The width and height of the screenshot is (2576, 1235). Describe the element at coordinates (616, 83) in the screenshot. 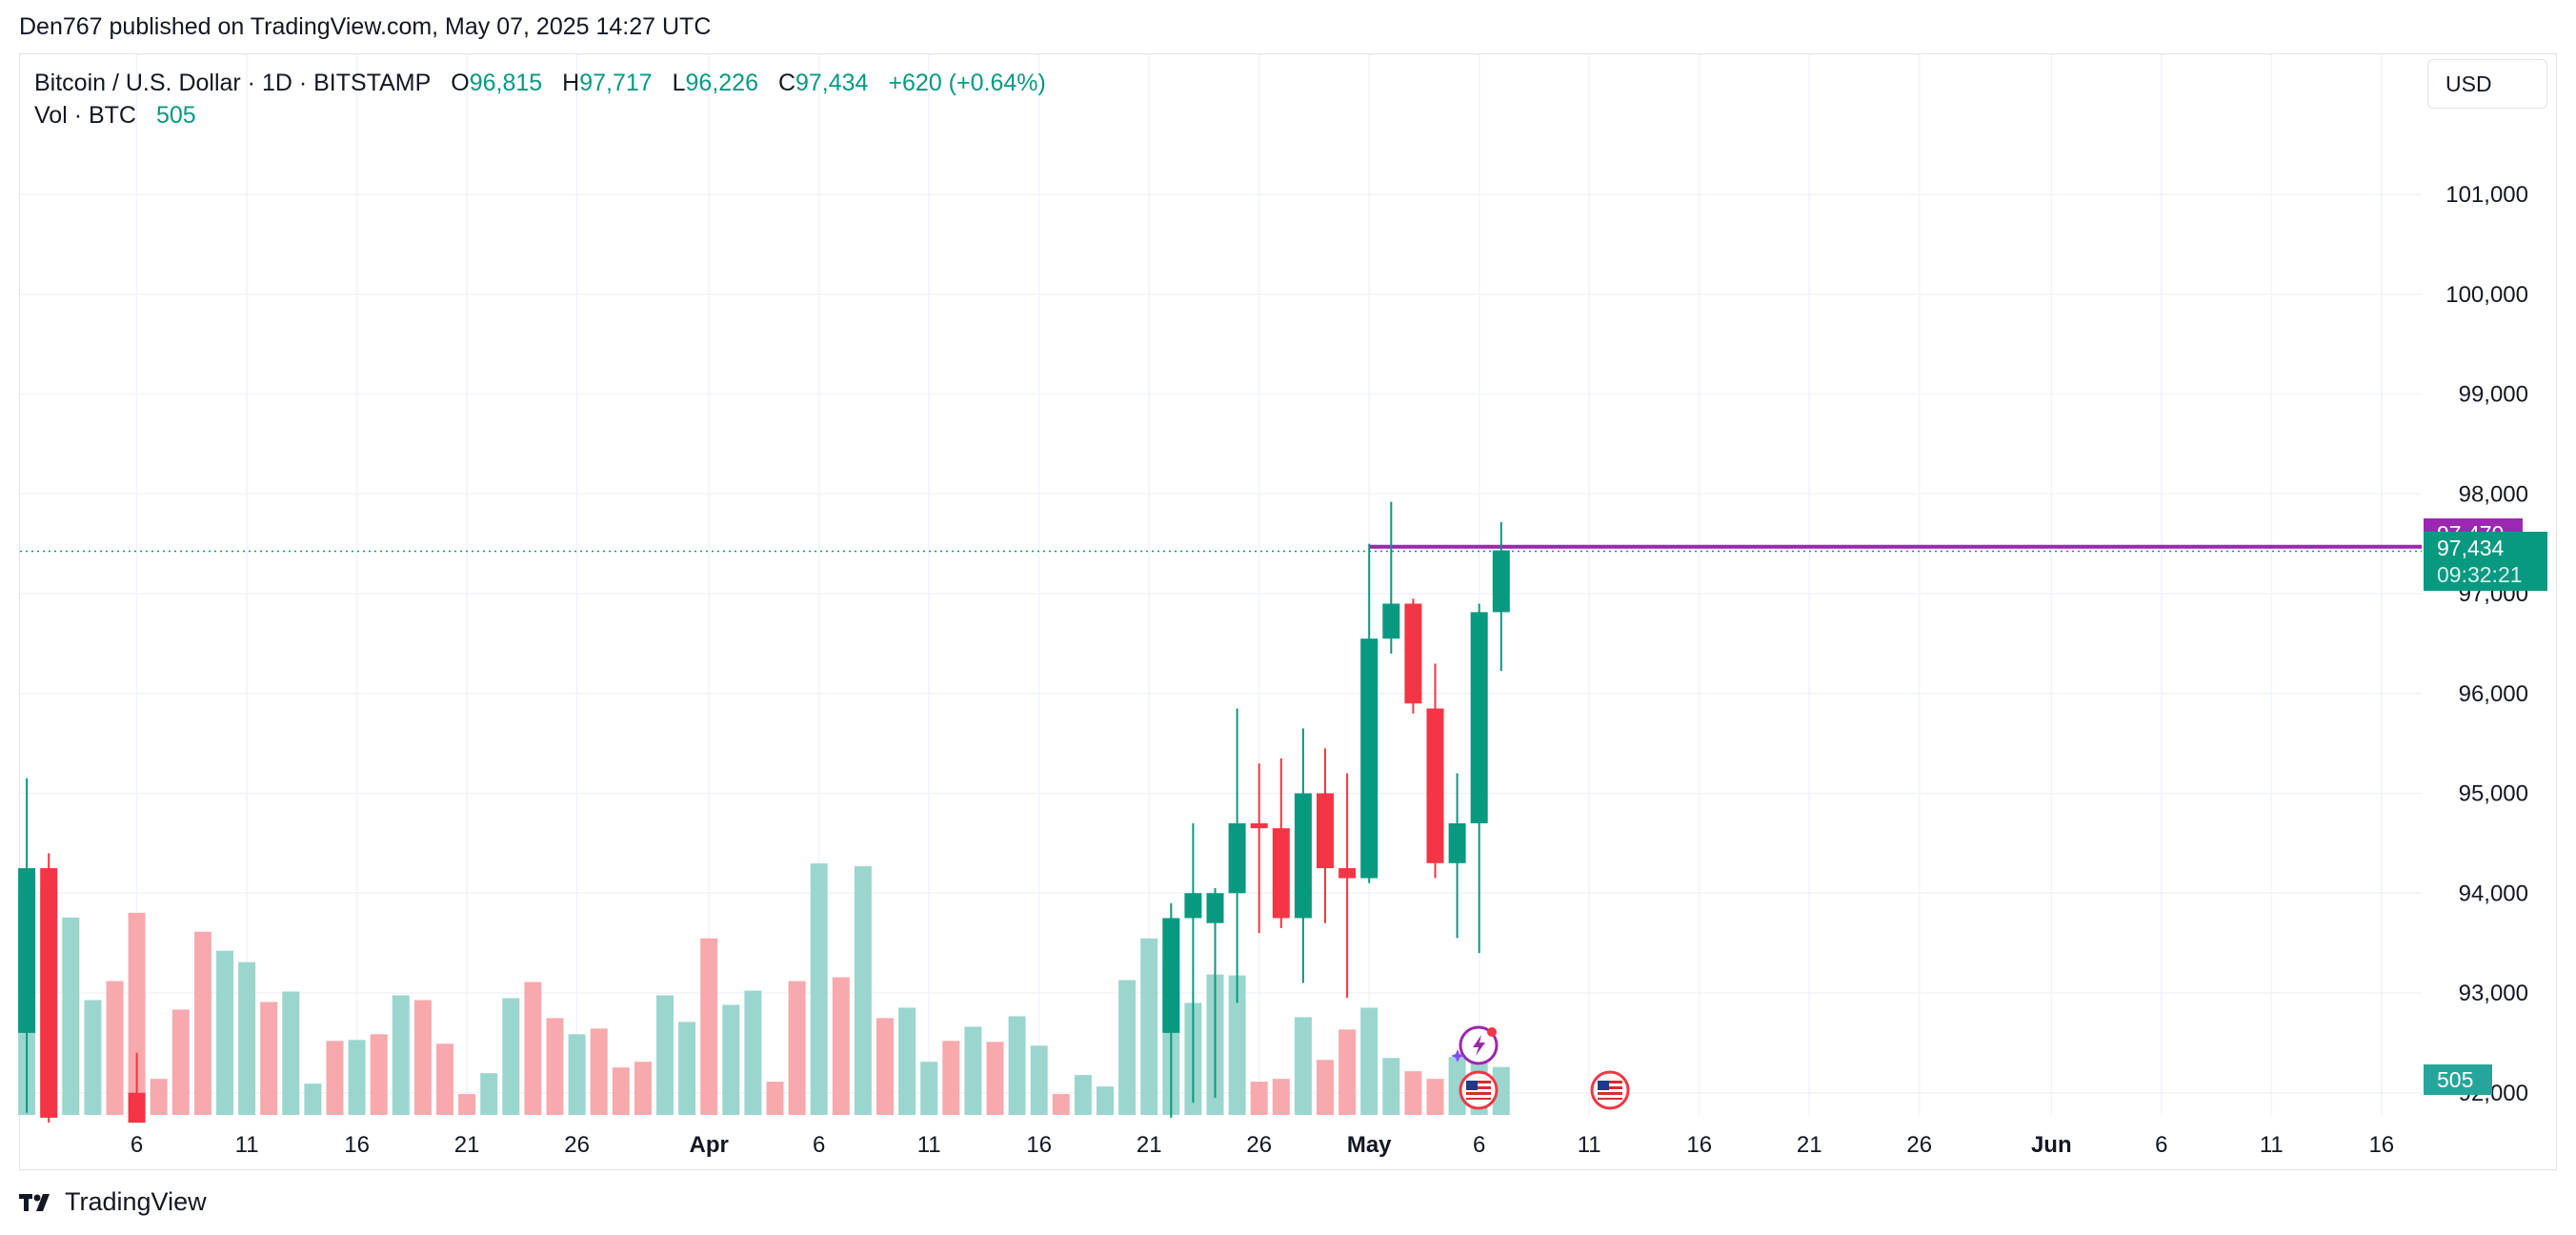

I see `high-value: 97,717` at that location.